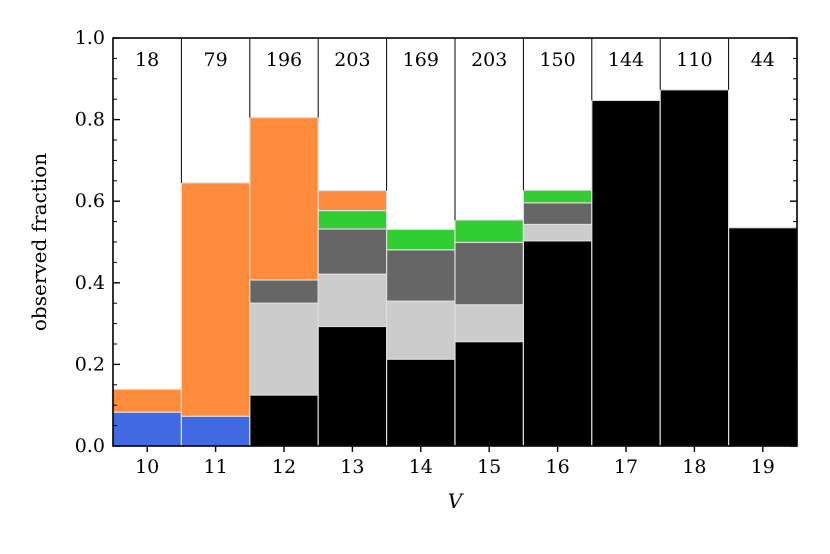 Image resolution: width=830 pixels, height=554 pixels. What do you see at coordinates (216, 60) in the screenshot?
I see `count-label-11: 79` at bounding box center [216, 60].